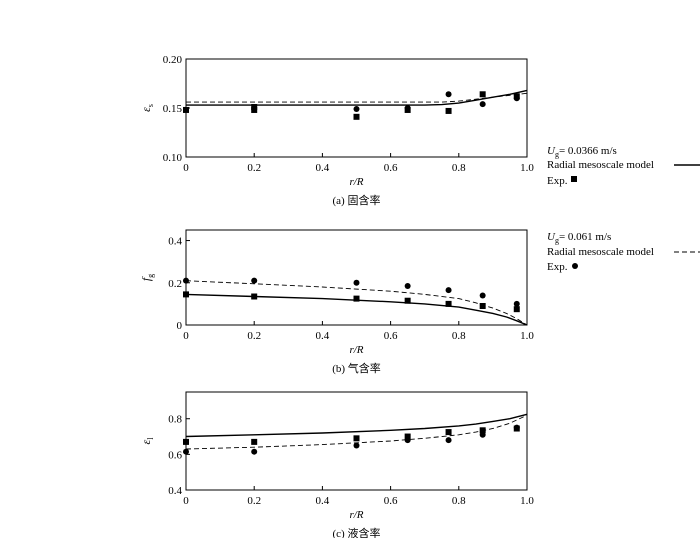 The width and height of the screenshot is (700, 538). What do you see at coordinates (356, 368) in the screenshot?
I see `panel-caption: (b) 气含率` at bounding box center [356, 368].